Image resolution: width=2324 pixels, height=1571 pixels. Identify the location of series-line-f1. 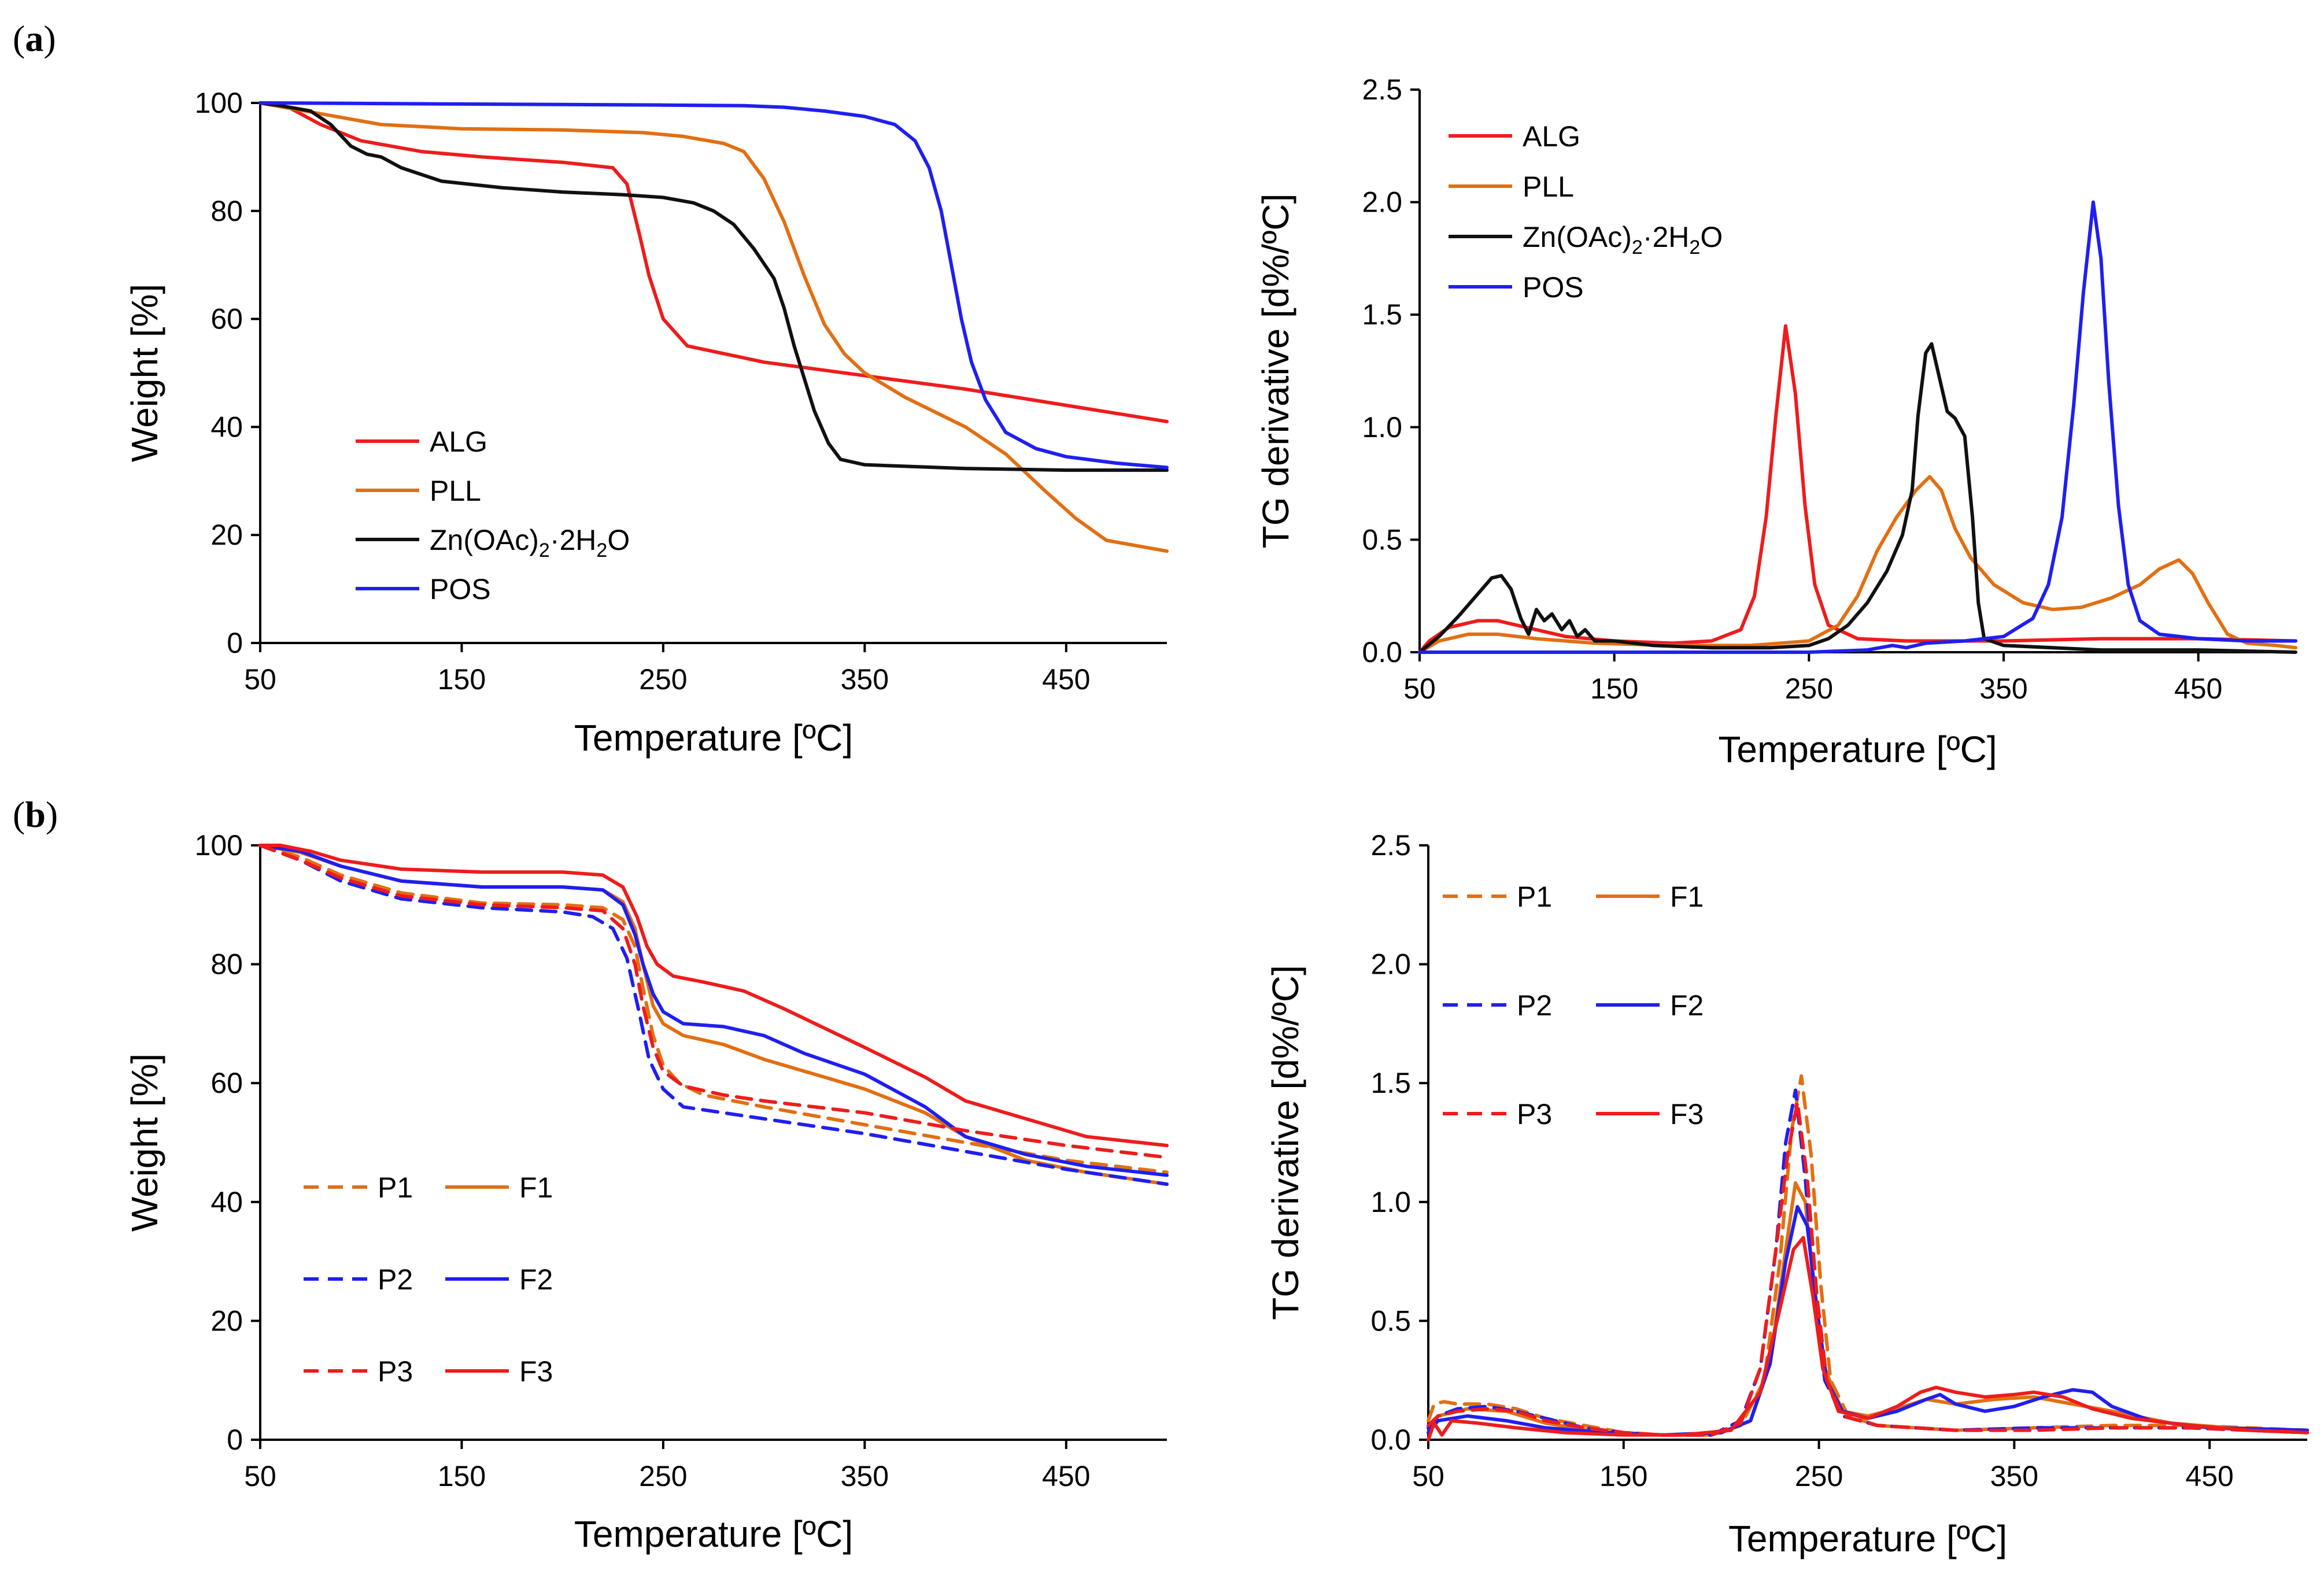
(1868, 1309).